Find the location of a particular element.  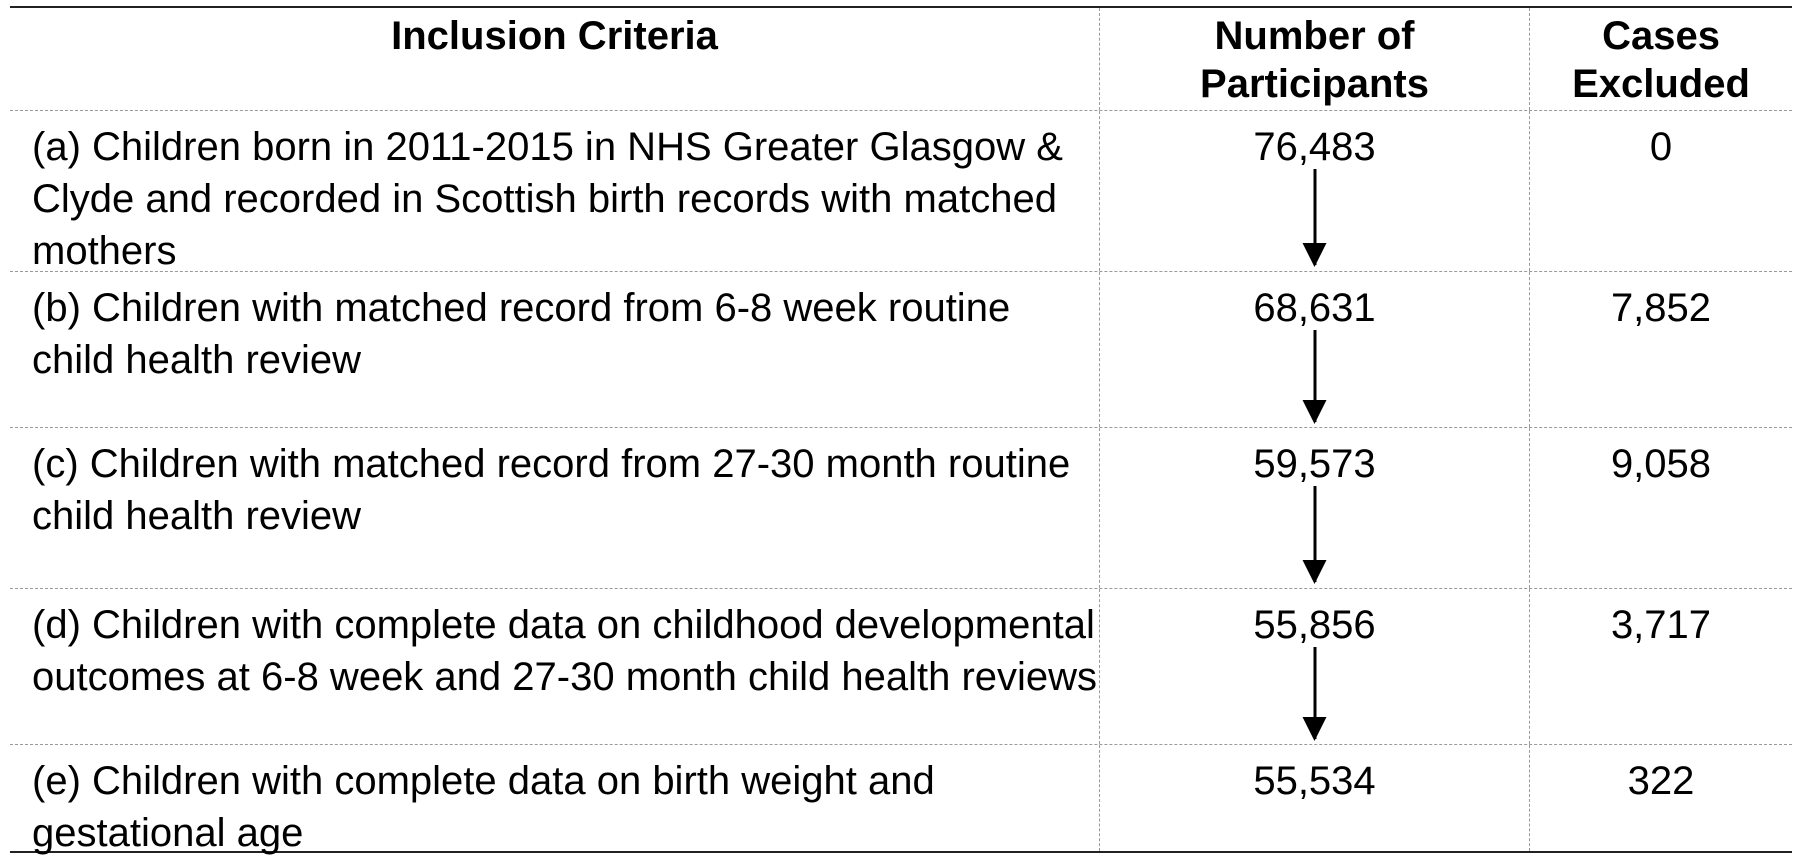

excluded-cell: 0 is located at coordinates (1661, 147).